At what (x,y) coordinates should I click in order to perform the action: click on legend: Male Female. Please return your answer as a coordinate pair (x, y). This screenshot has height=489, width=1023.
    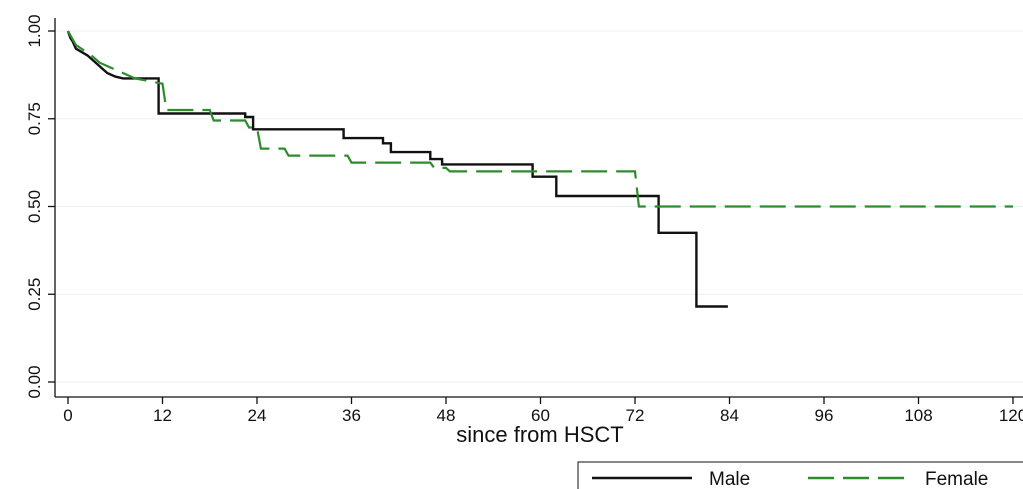
    Looking at the image, I should click on (800, 475).